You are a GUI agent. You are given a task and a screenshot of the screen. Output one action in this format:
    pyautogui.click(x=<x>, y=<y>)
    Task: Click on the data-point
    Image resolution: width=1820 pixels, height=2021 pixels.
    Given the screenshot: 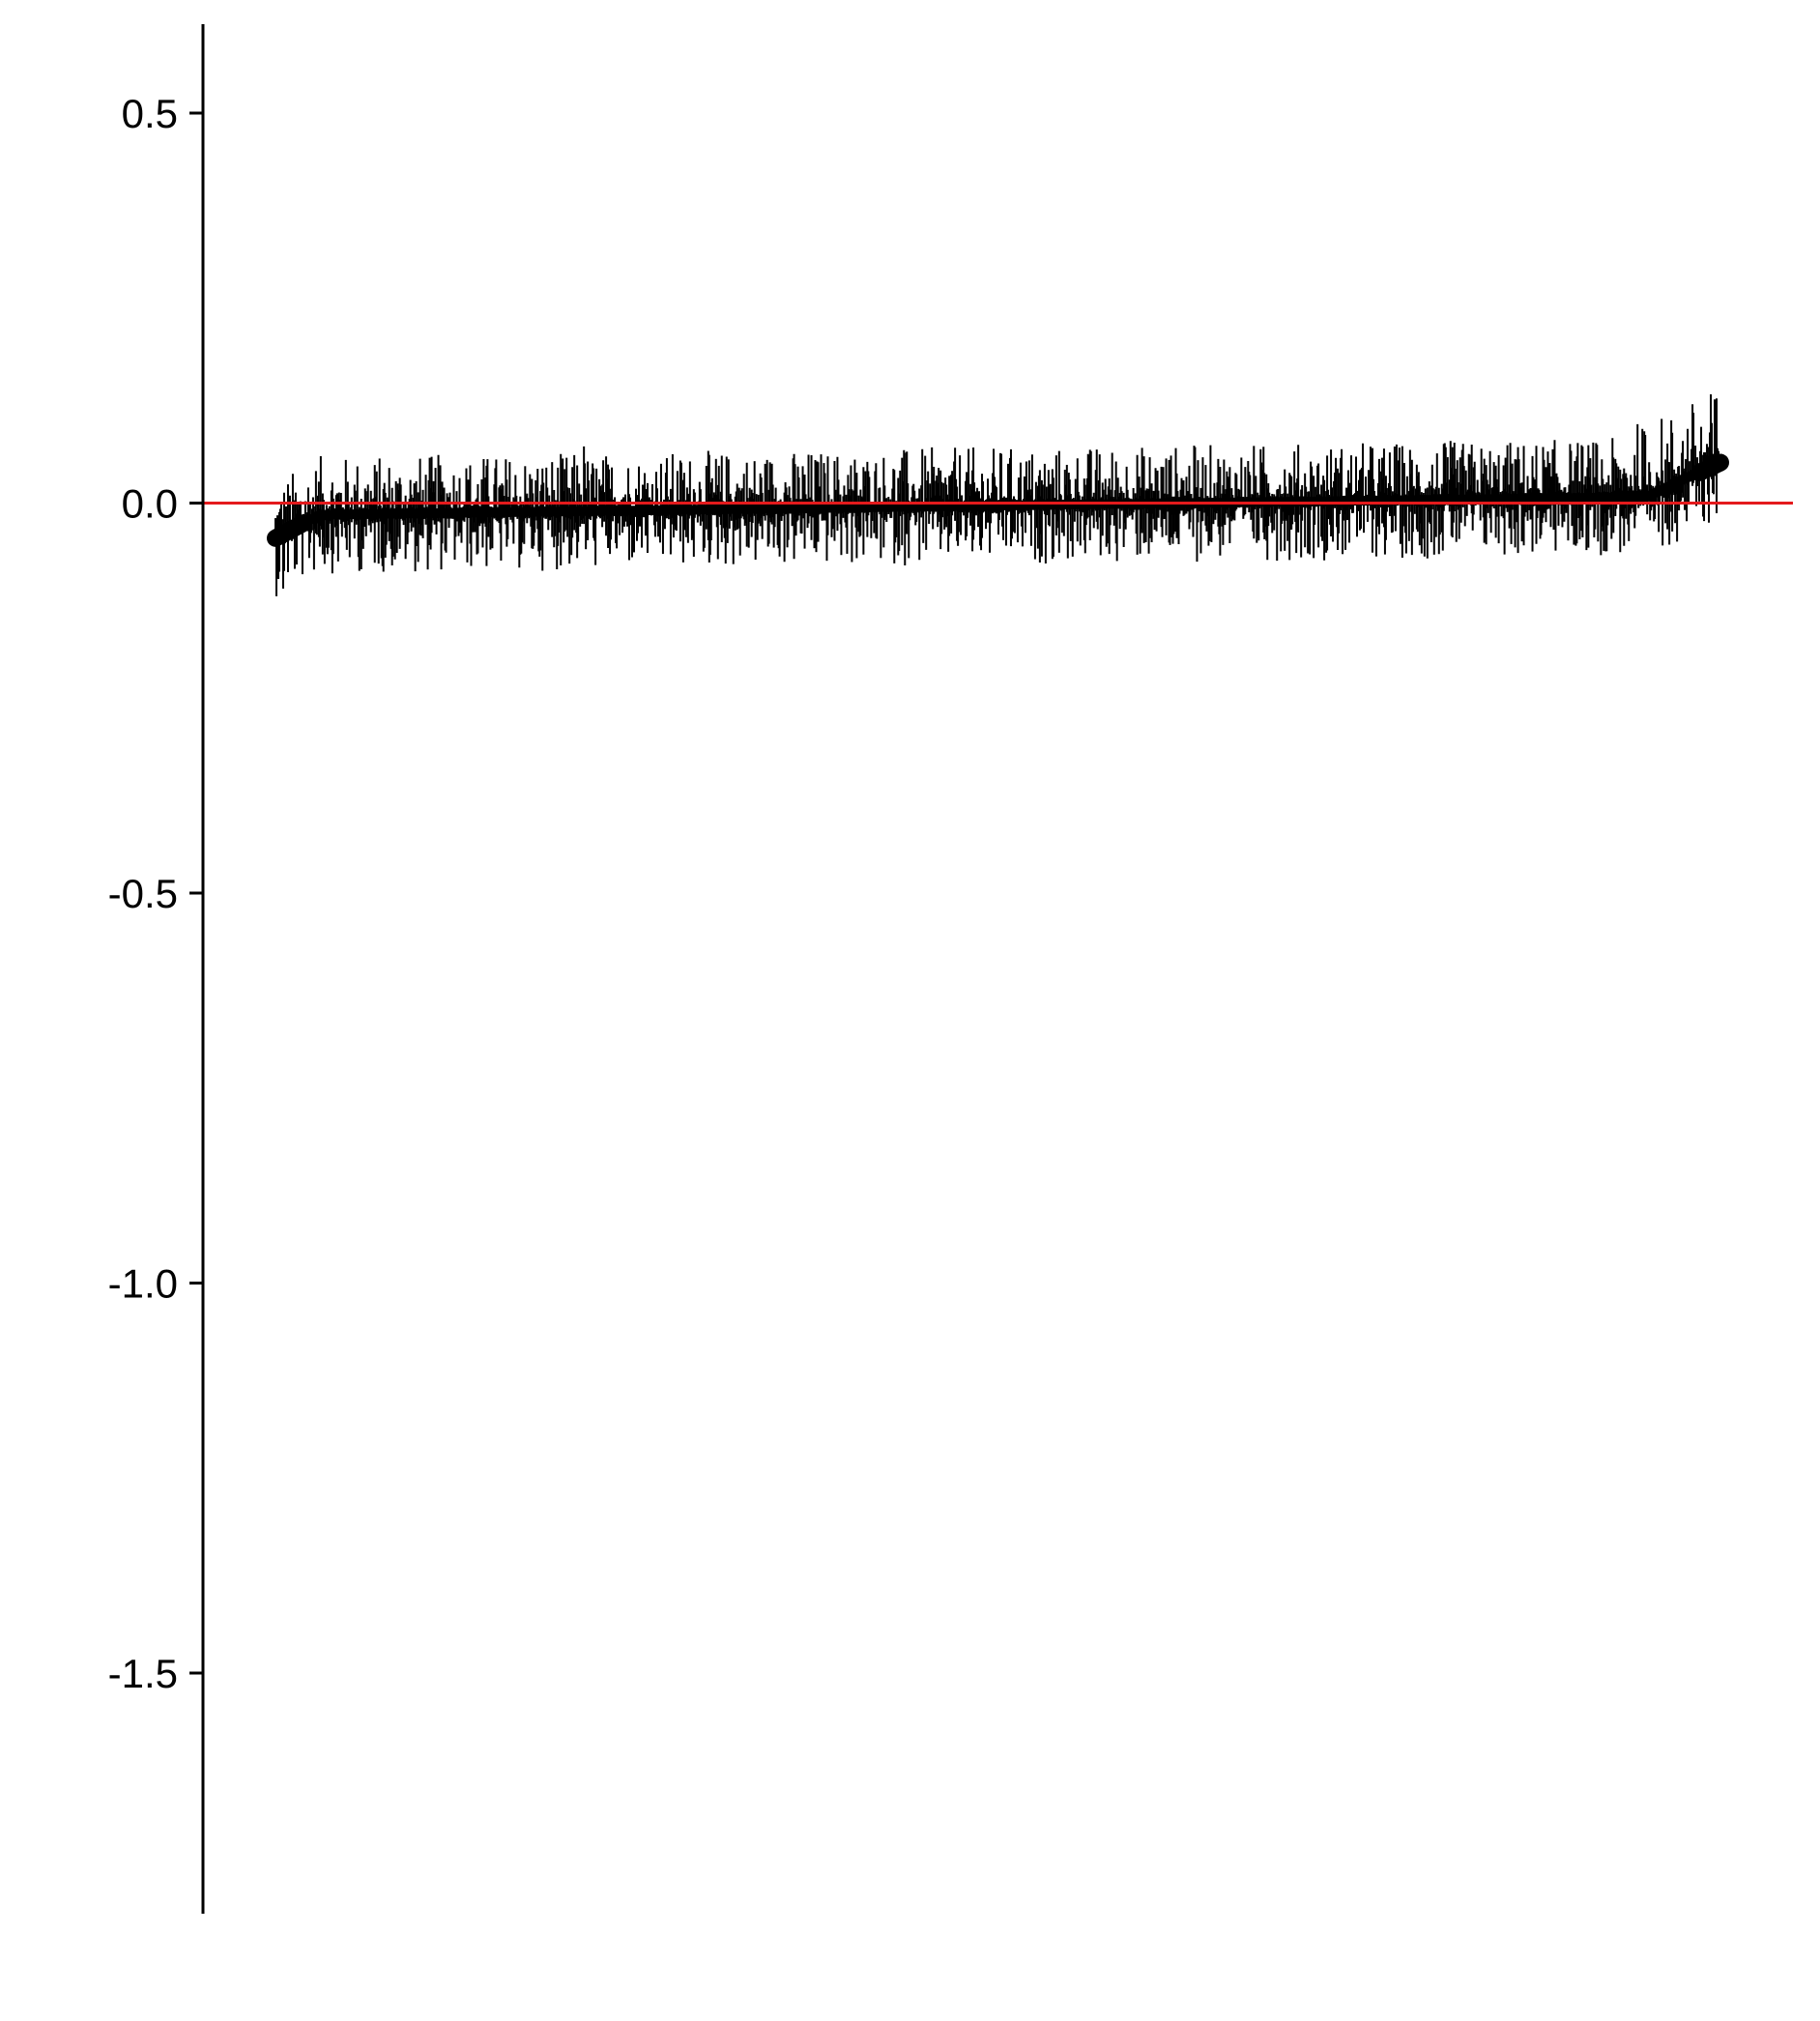 What is the action you would take?
    pyautogui.click(x=1720, y=463)
    